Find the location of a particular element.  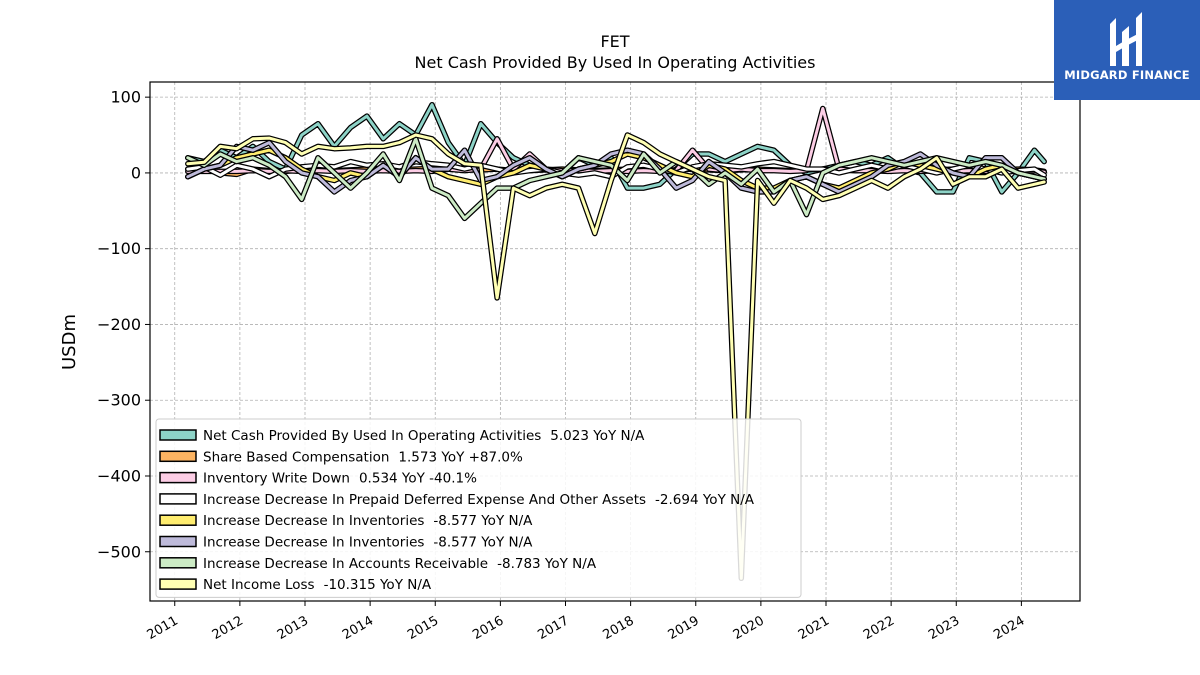

brand-logo: MIDGARD FINANCE is located at coordinates (1127, 50).